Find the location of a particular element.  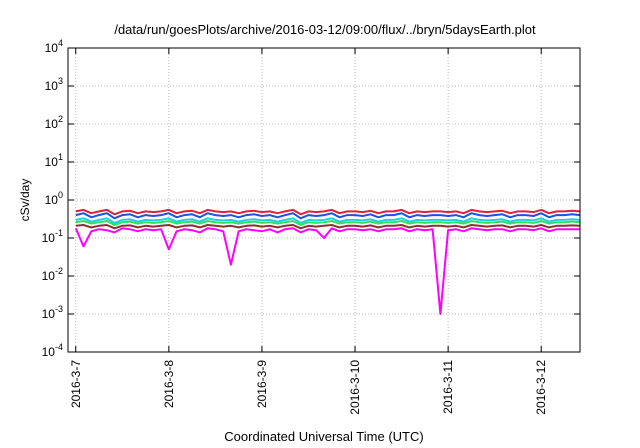

y-axis-label: cSv/day is located at coordinates (25, 200).